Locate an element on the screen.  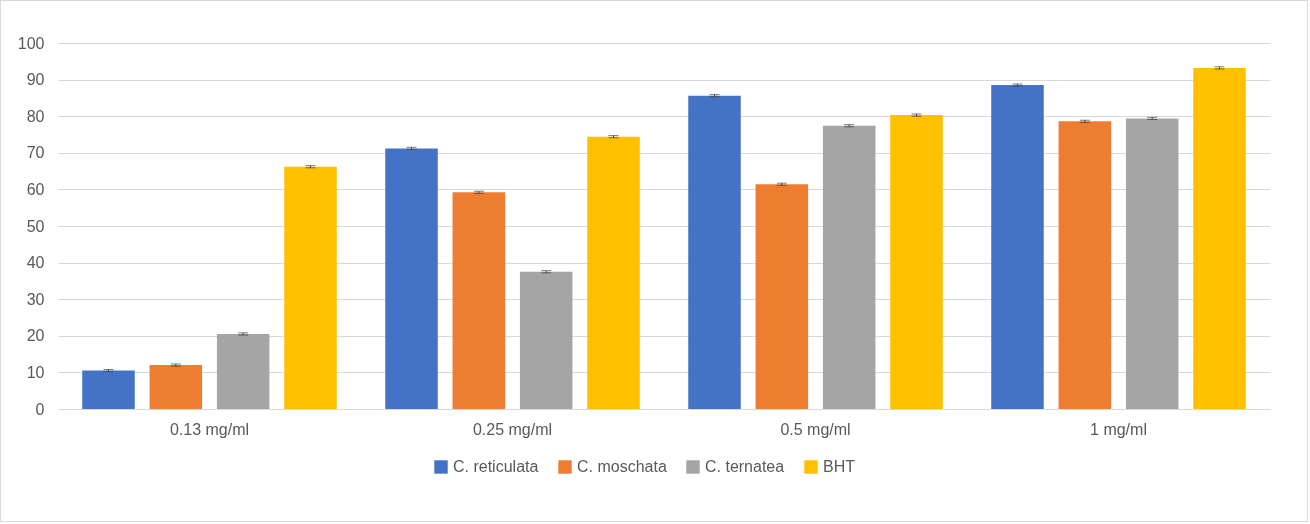
legend-label: C. reticulata is located at coordinates (496, 466).